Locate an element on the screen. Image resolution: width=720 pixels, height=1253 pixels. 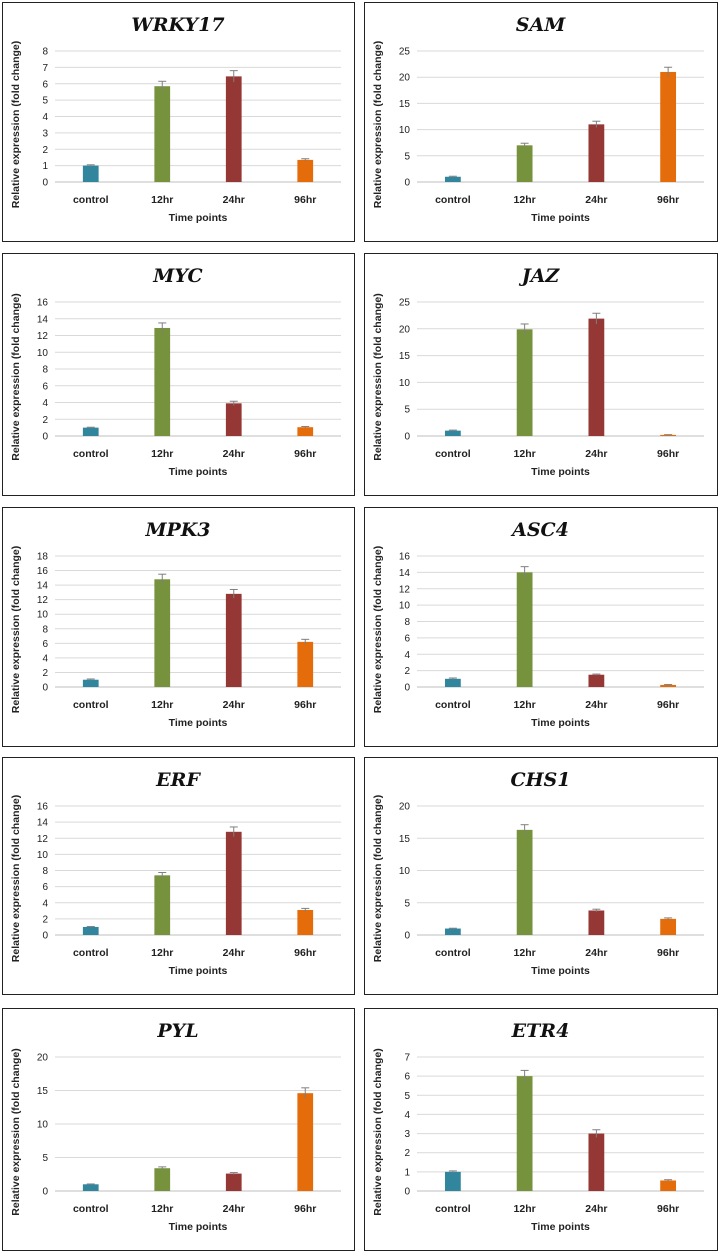
bar-mpk3-12hr is located at coordinates (162, 633).